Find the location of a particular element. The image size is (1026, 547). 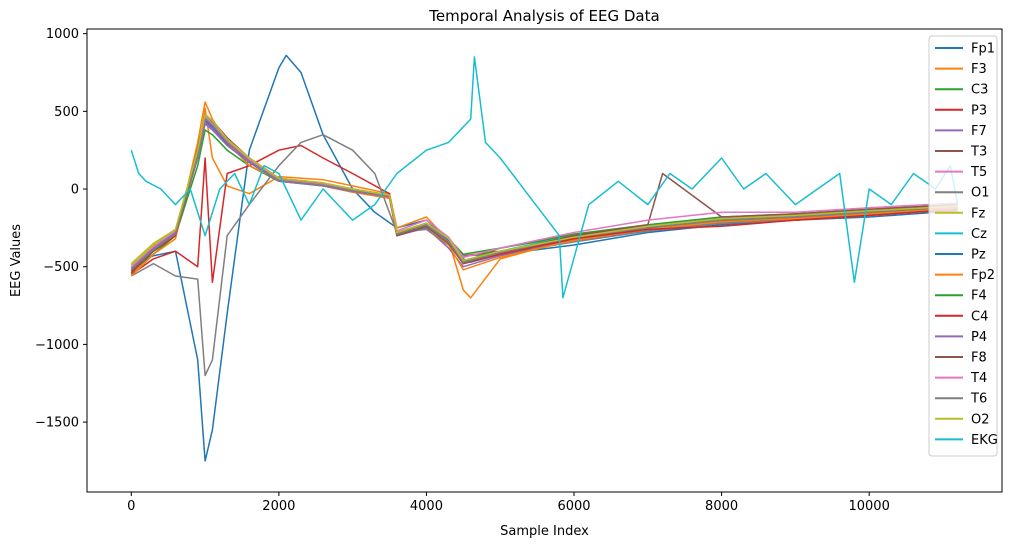

legend-label: F3 is located at coordinates (979, 69).